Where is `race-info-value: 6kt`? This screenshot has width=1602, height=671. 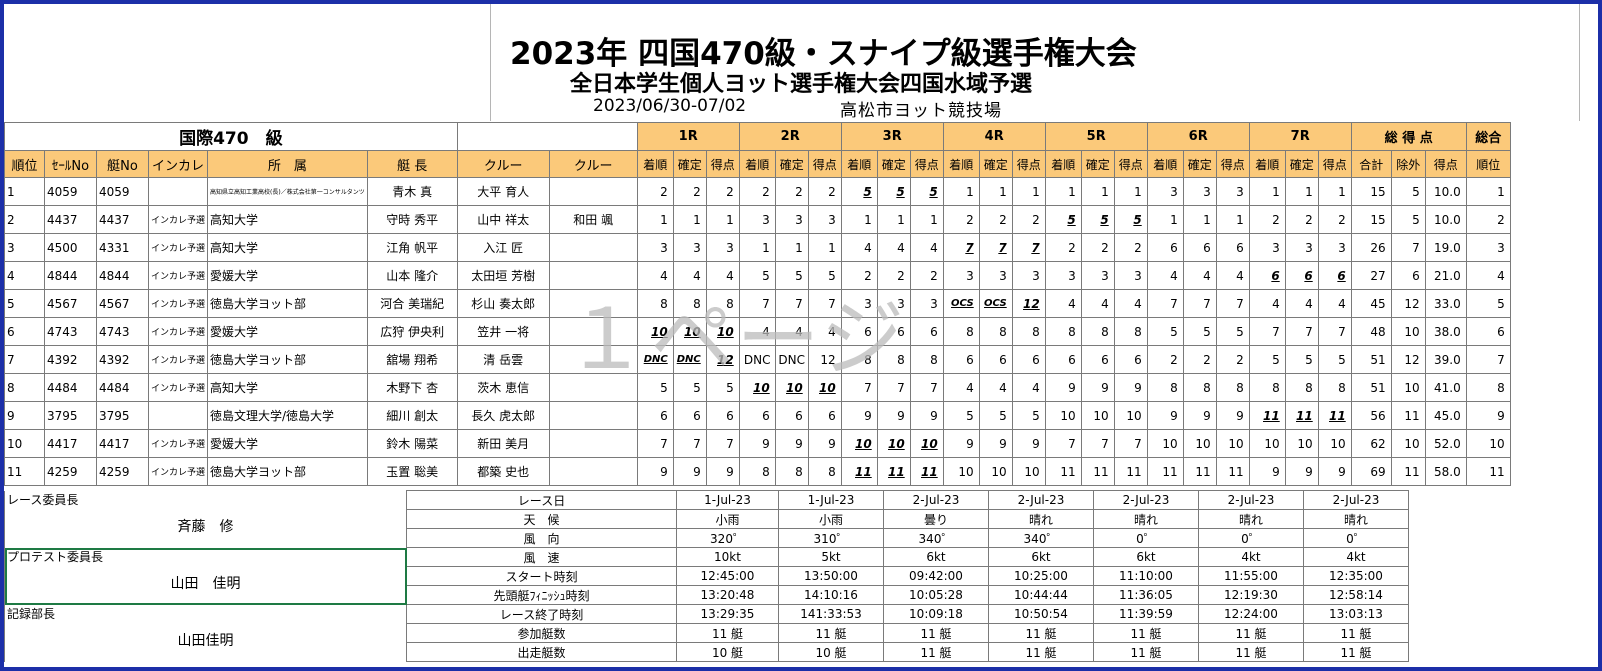 race-info-value: 6kt is located at coordinates (936, 557).